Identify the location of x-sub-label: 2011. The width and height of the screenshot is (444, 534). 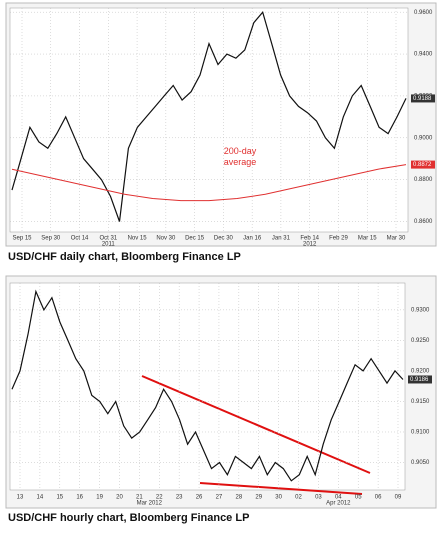
(109, 245).